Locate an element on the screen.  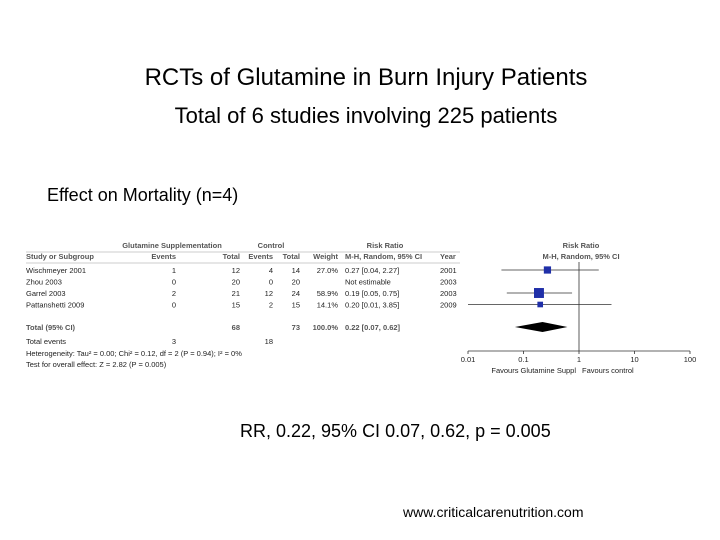
e2-text: 18 is located at coordinates (269, 341).